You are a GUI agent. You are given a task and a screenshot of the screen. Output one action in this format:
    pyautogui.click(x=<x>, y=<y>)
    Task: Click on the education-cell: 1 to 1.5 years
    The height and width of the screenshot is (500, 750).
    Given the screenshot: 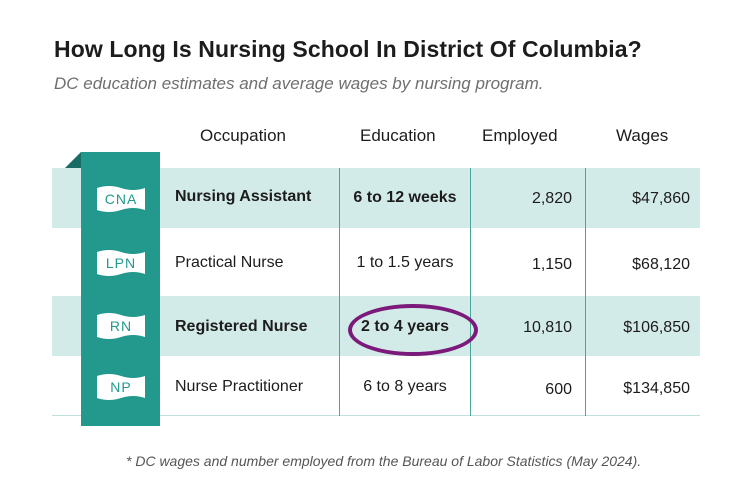 What is the action you would take?
    pyautogui.click(x=405, y=262)
    